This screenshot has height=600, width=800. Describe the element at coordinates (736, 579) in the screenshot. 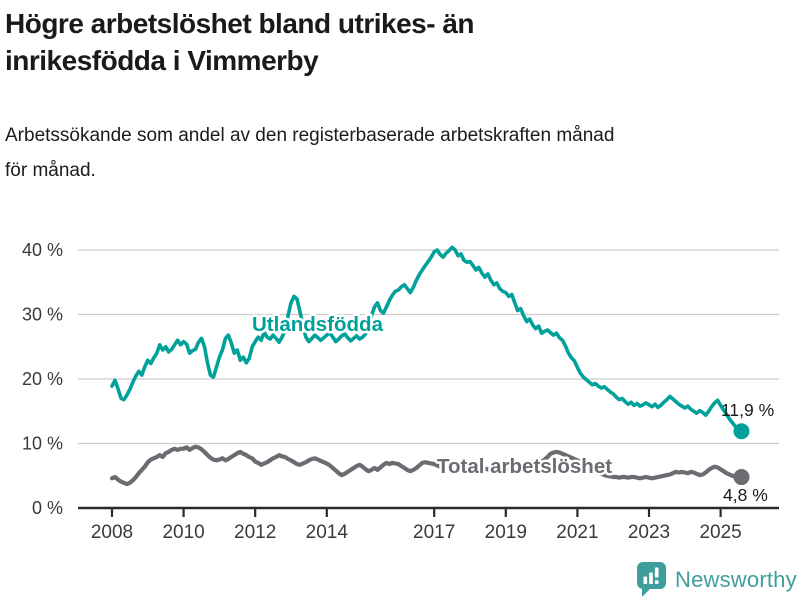

I see `brand-name: Newsworthy` at that location.